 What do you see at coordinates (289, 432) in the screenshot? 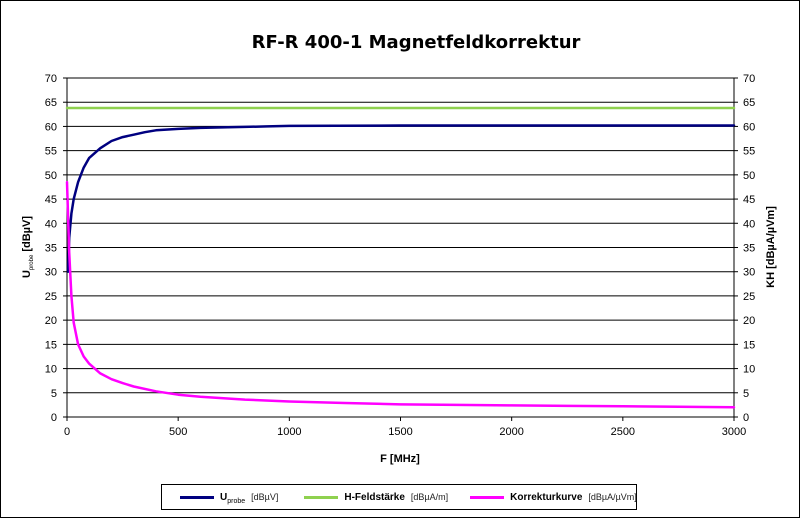
I see `x-tick-label: 1000` at bounding box center [289, 432].